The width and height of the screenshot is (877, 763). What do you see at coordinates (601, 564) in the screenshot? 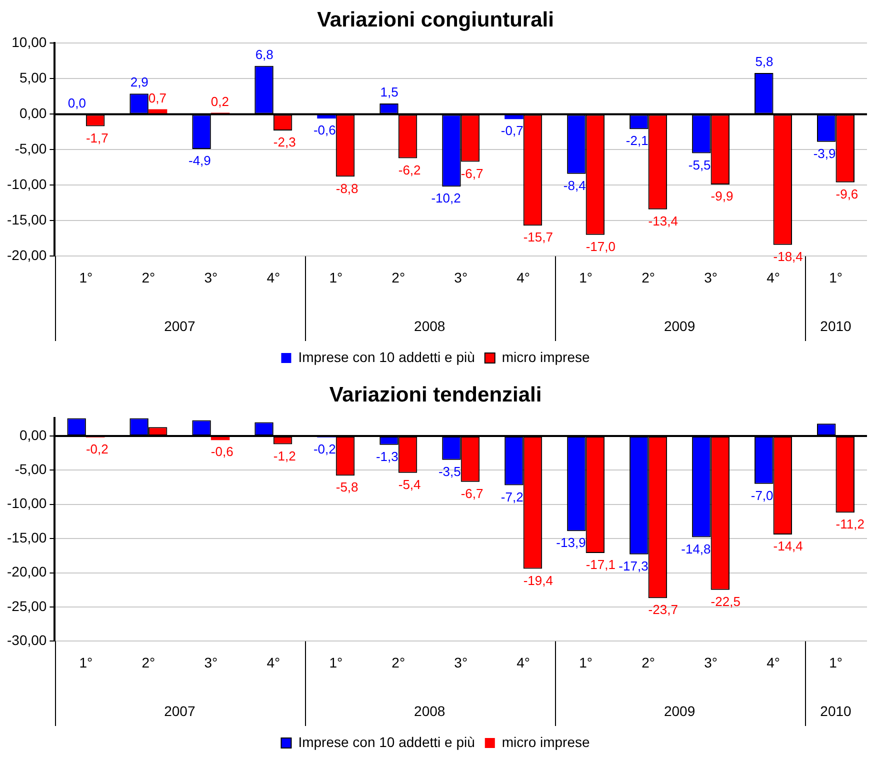
I see `data-label: -17,1` at bounding box center [601, 564].